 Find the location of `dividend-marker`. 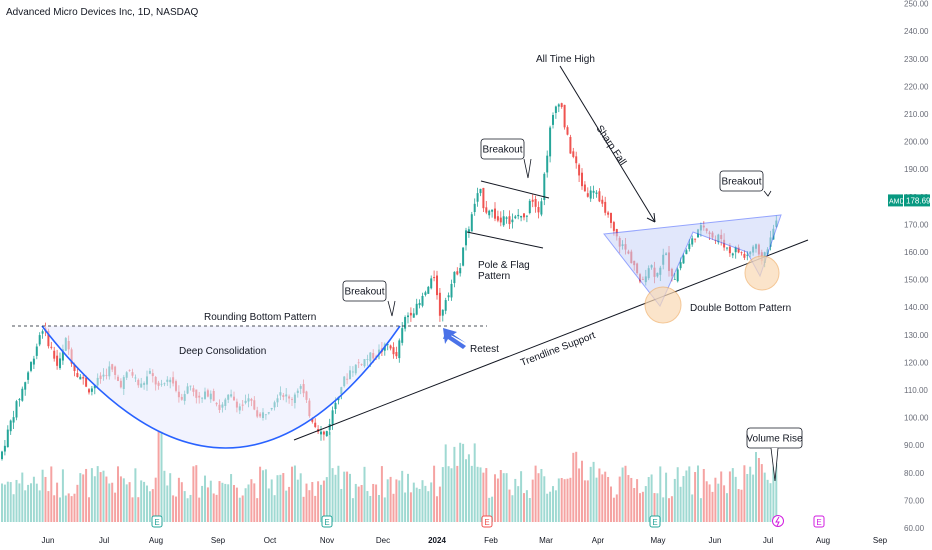

dividend-marker is located at coordinates (778, 521).